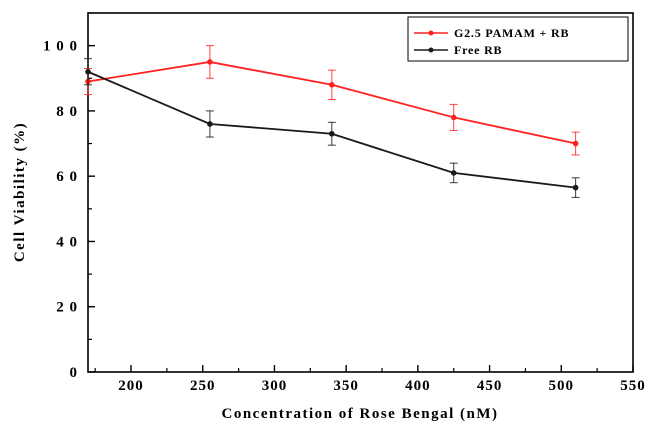 Image resolution: width=652 pixels, height=425 pixels. Describe the element at coordinates (511, 33) in the screenshot. I see `legend-label-pamam: G2.5 PAMAM + RB` at that location.